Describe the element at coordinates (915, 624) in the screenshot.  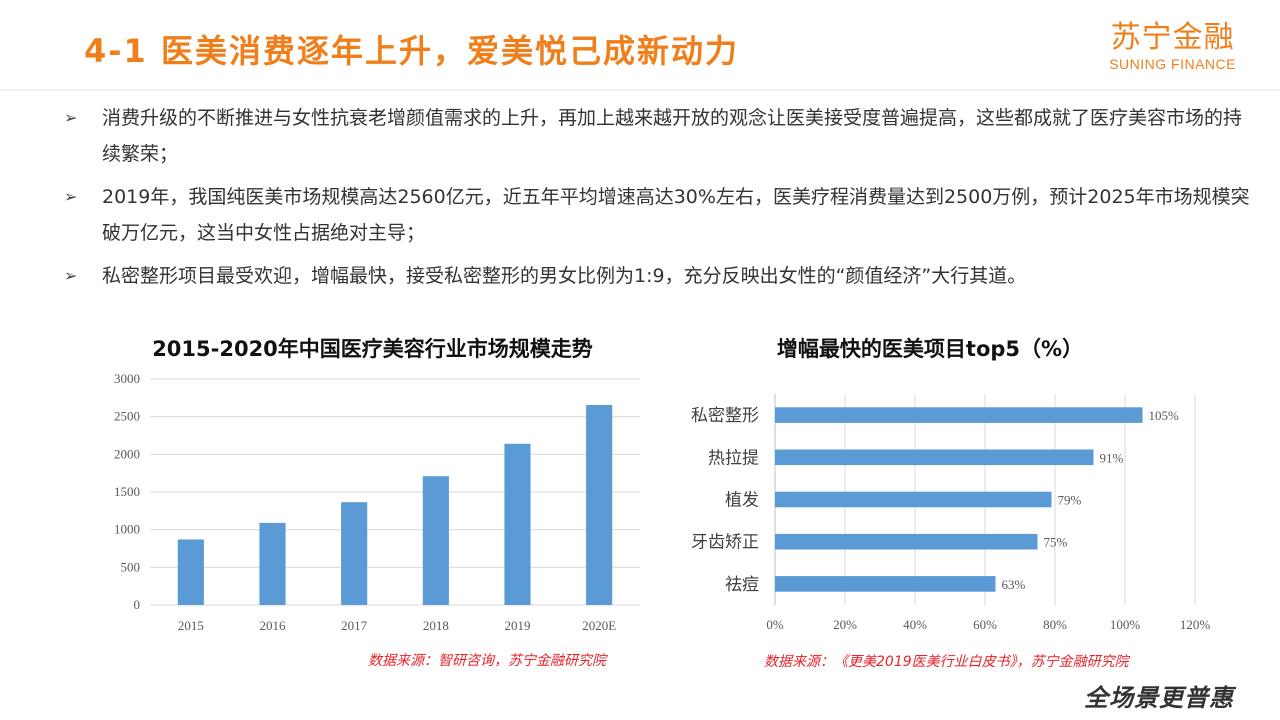
I see `x-tick-label: 40%` at that location.